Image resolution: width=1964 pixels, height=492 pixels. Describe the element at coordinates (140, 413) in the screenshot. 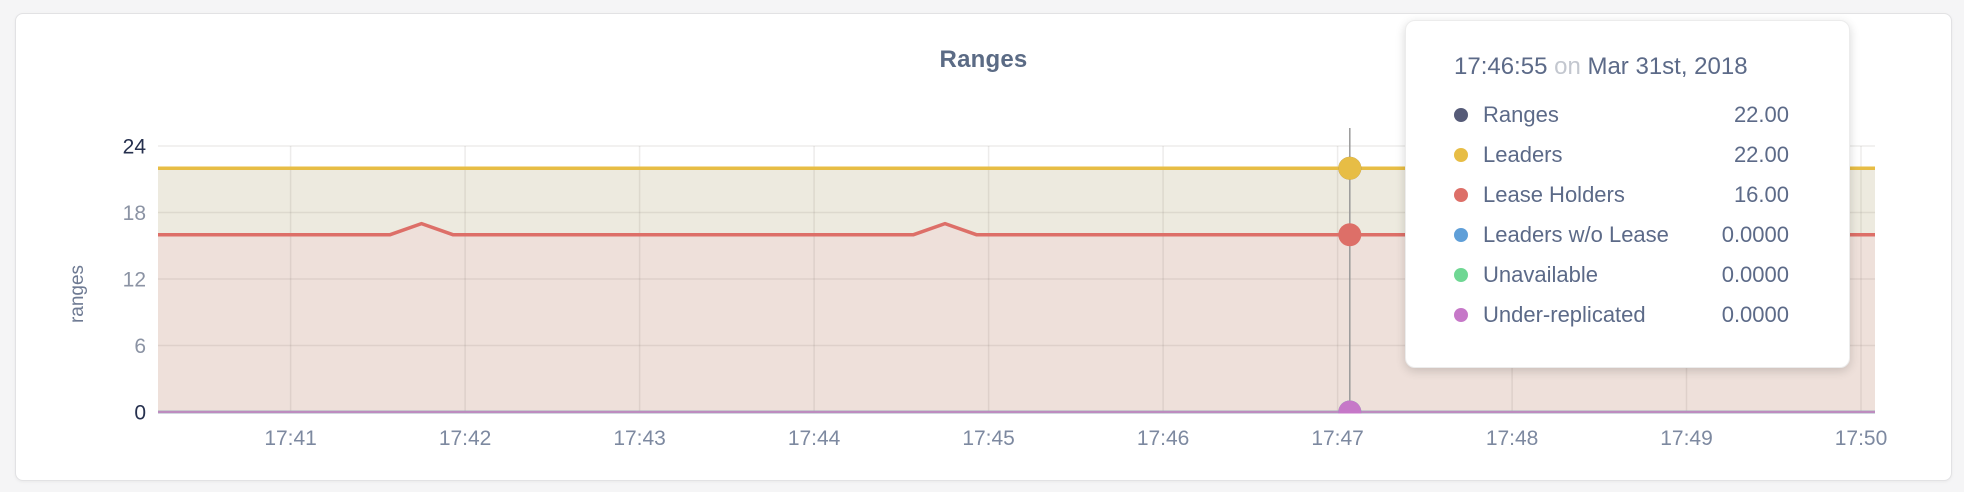

I see `y-tick-label: 0` at that location.